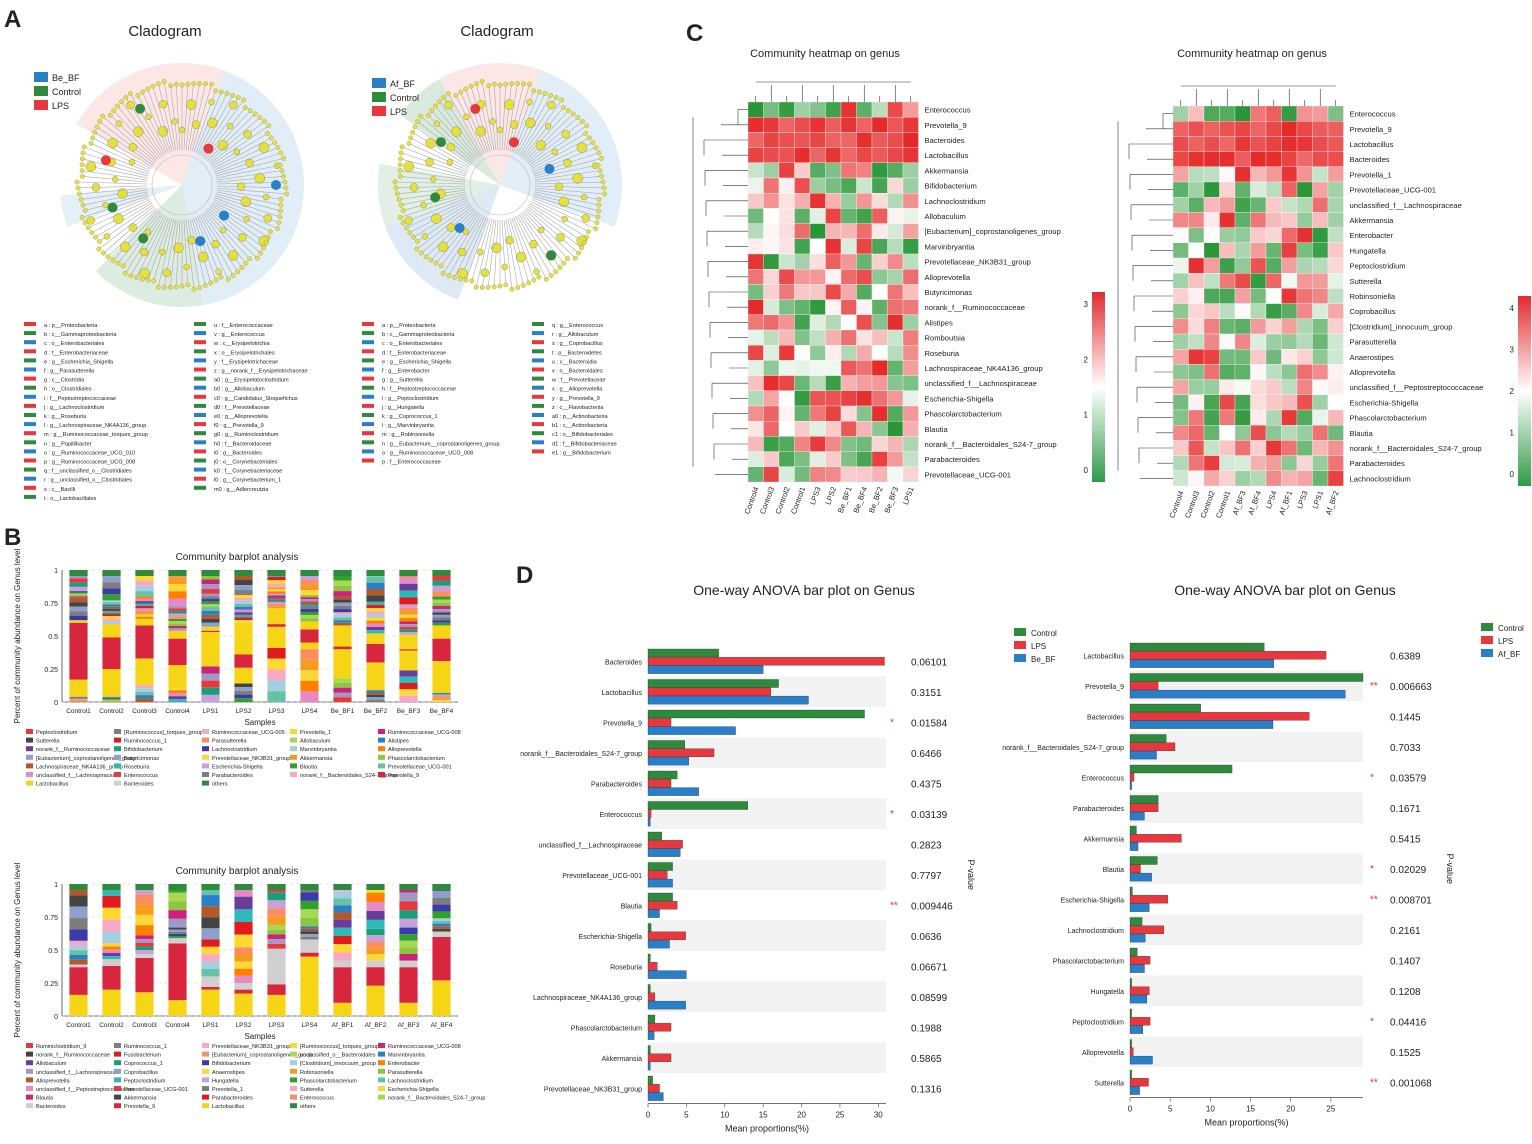 This screenshot has height=1144, width=1532. Describe the element at coordinates (144, 711) in the screenshot. I see `x-tick-label: Control3` at that location.